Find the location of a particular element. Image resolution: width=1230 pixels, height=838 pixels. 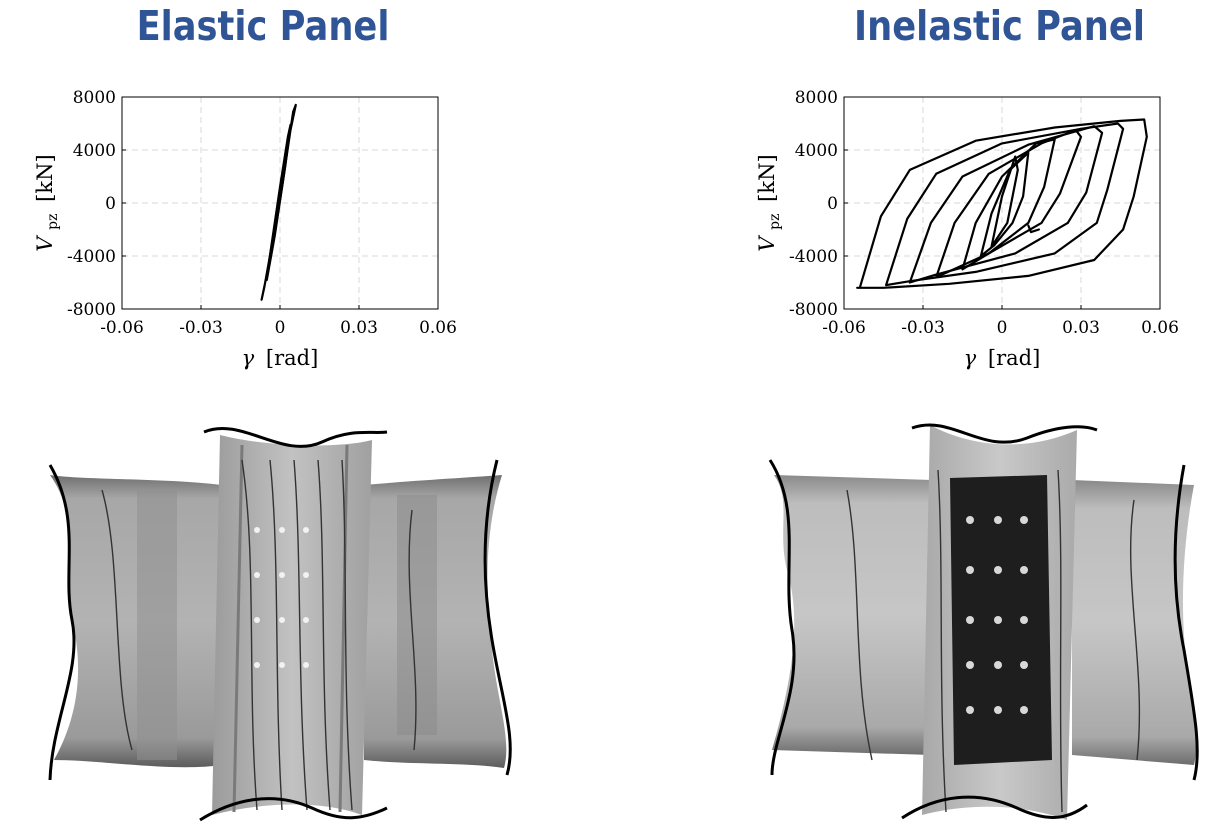

title-inelastic-panel: Inelastic Panel is located at coordinates (999, 26).